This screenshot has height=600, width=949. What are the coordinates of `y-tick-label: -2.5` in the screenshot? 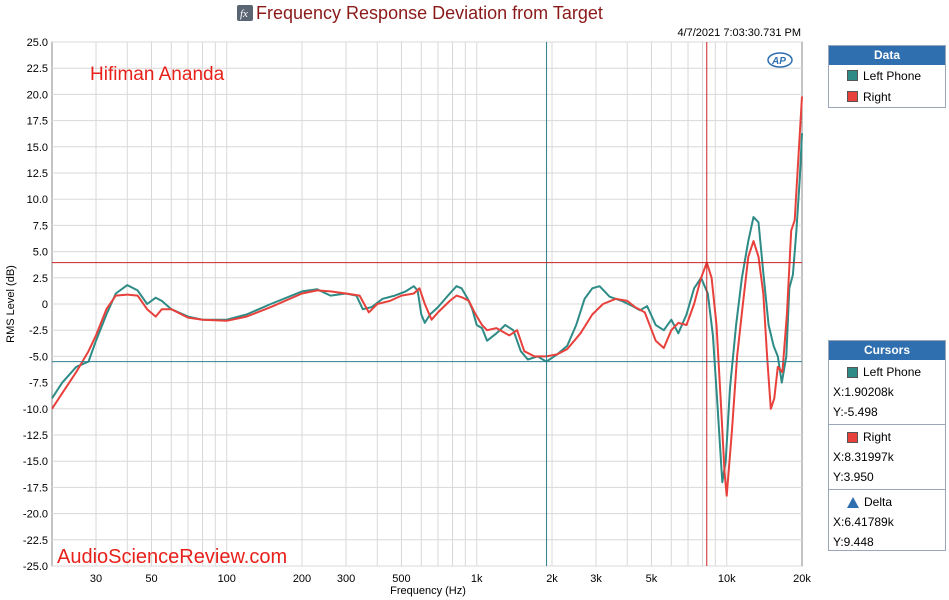 It's located at (38, 331).